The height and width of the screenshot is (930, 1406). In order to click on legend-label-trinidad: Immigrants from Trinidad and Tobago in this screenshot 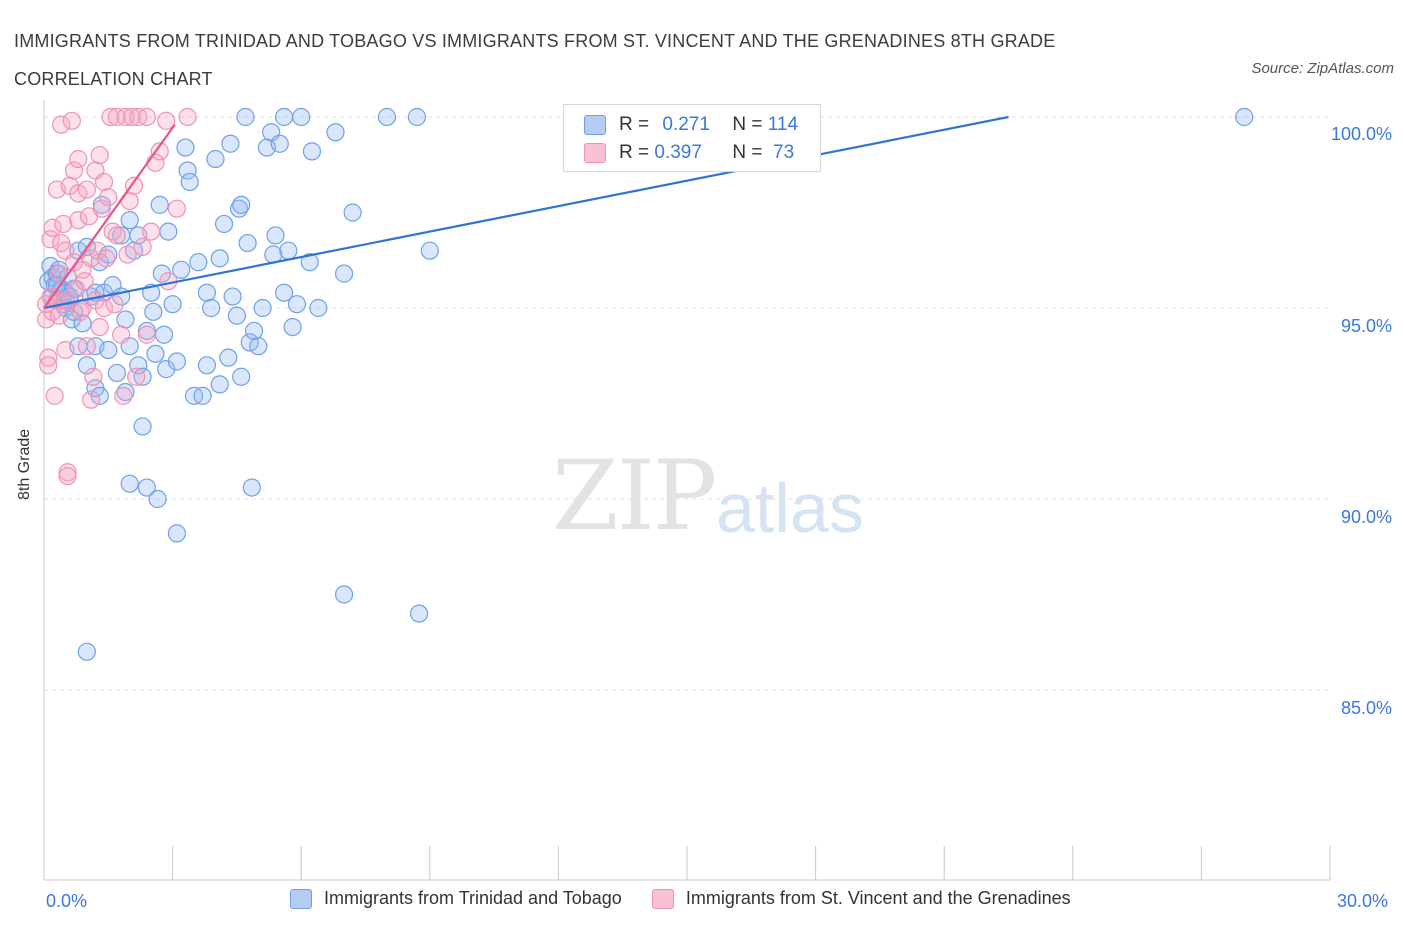, I will do `click(473, 898)`.